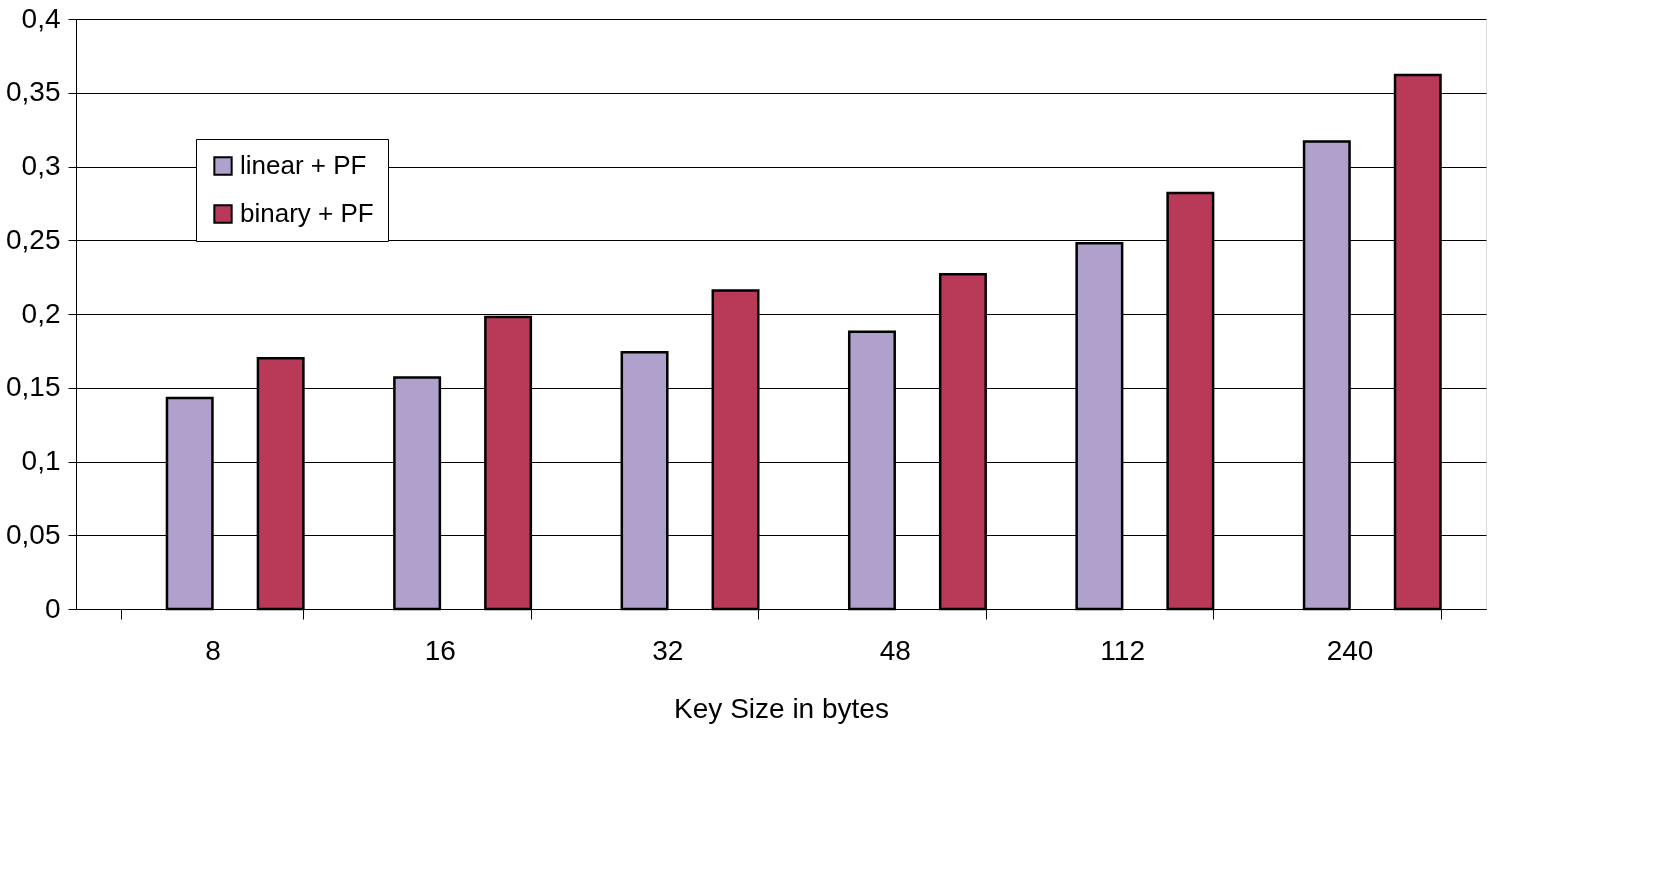 Image resolution: width=1680 pixels, height=874 pixels. Describe the element at coordinates (668, 650) in the screenshot. I see `x-tick-label: 32` at that location.